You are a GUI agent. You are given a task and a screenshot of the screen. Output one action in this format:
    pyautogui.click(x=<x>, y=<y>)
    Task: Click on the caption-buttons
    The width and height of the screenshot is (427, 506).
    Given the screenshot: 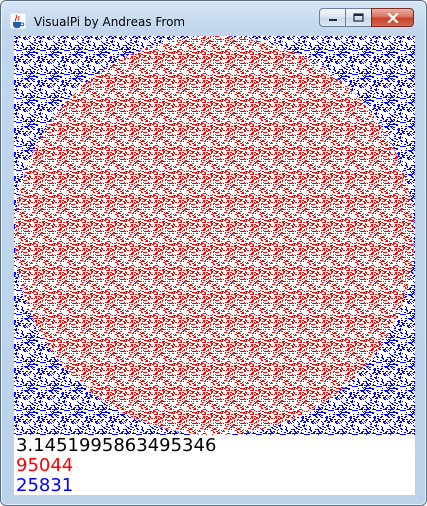 What is the action you would take?
    pyautogui.click(x=366, y=18)
    